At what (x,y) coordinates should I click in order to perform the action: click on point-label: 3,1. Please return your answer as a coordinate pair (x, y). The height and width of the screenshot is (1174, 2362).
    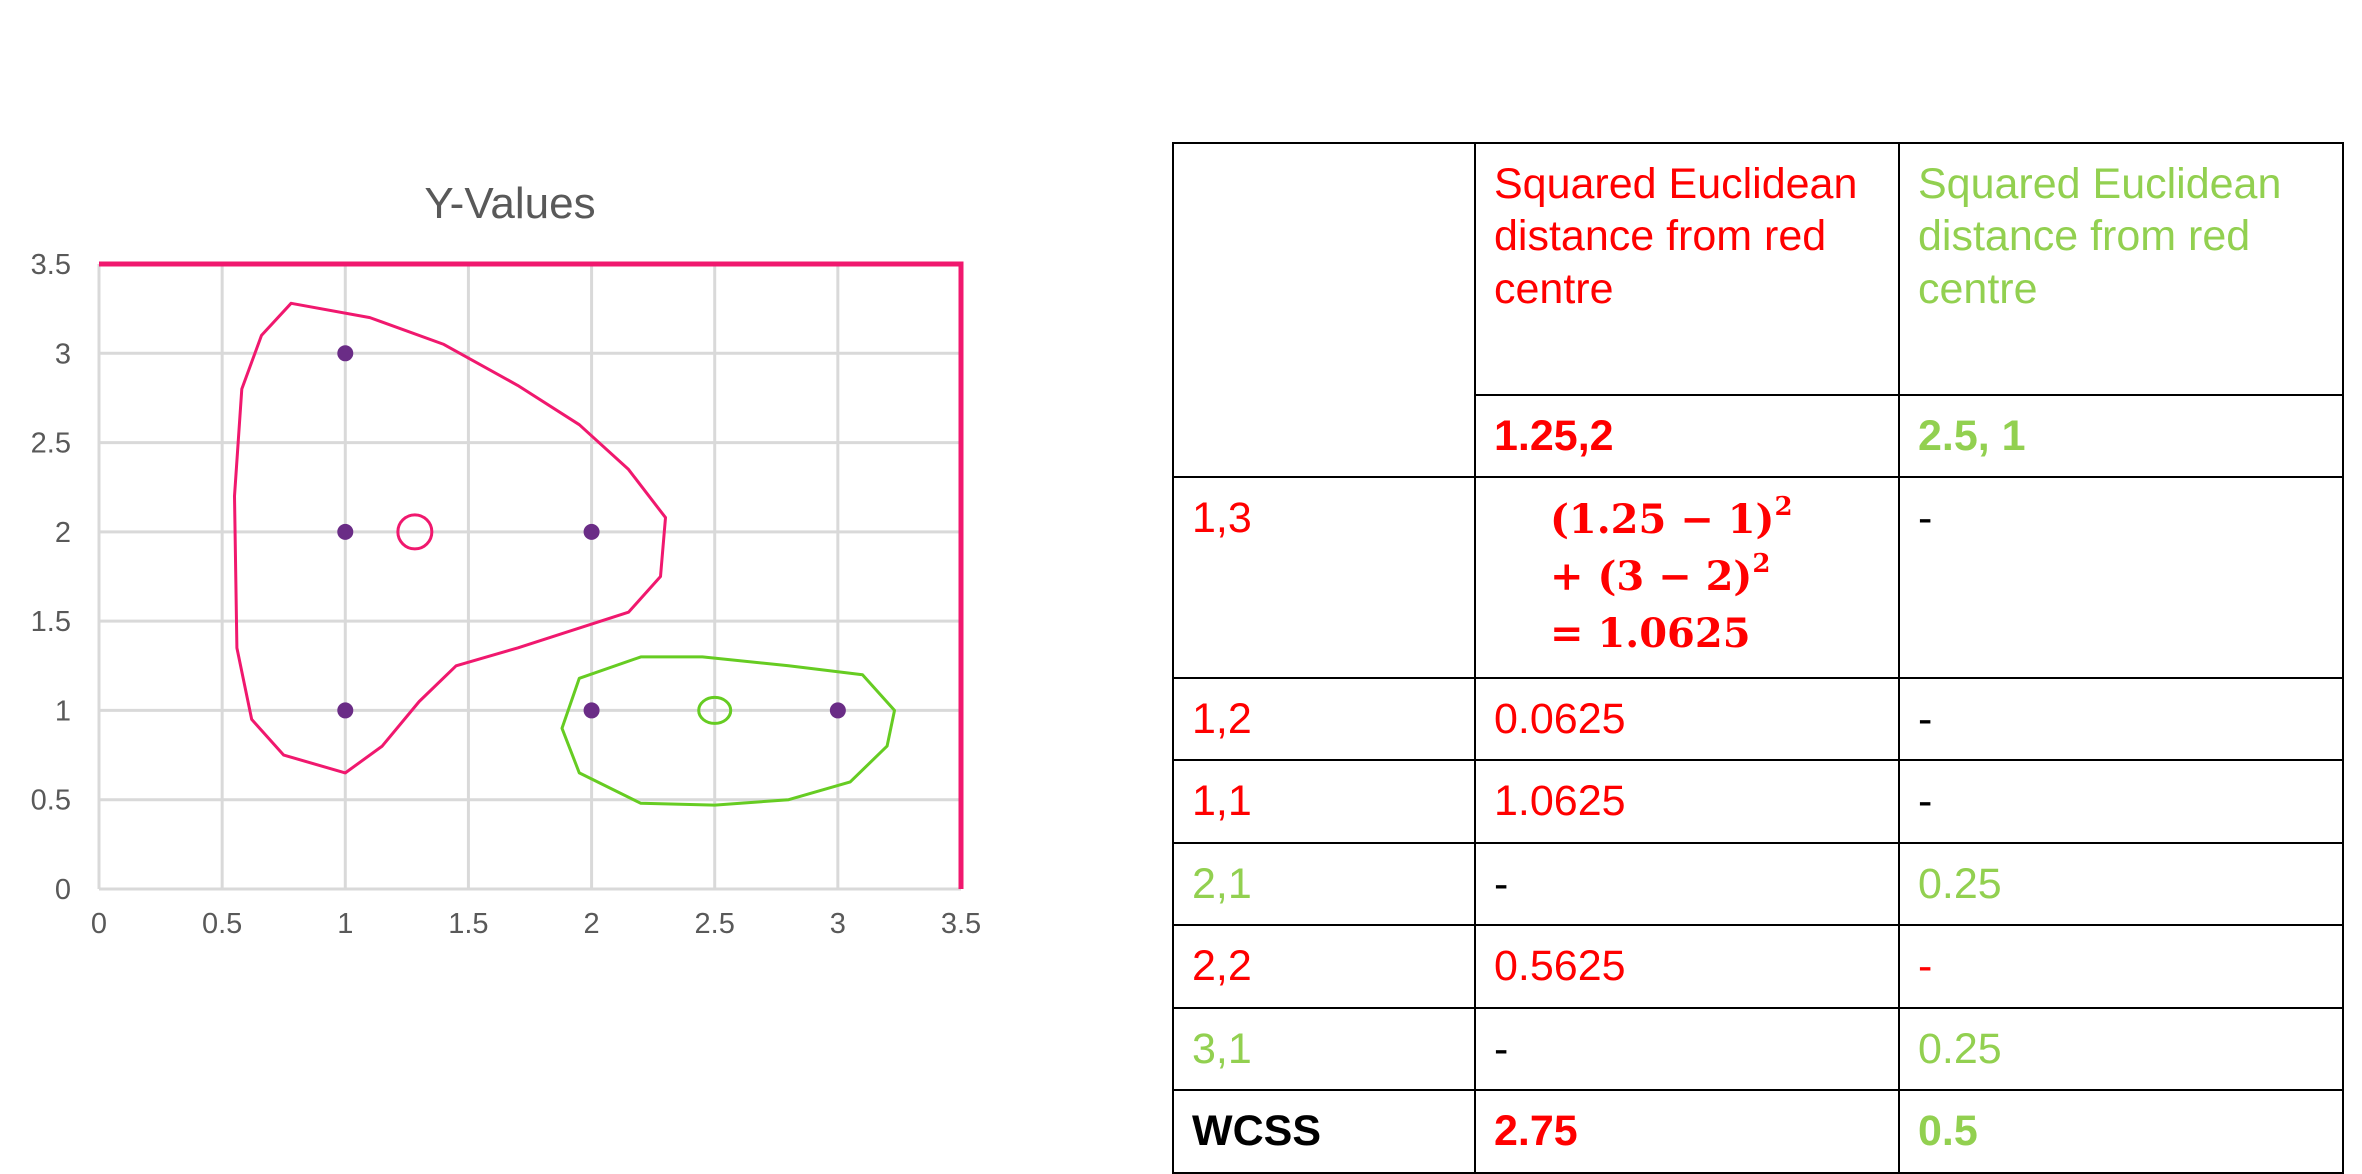
    Looking at the image, I should click on (1324, 1049).